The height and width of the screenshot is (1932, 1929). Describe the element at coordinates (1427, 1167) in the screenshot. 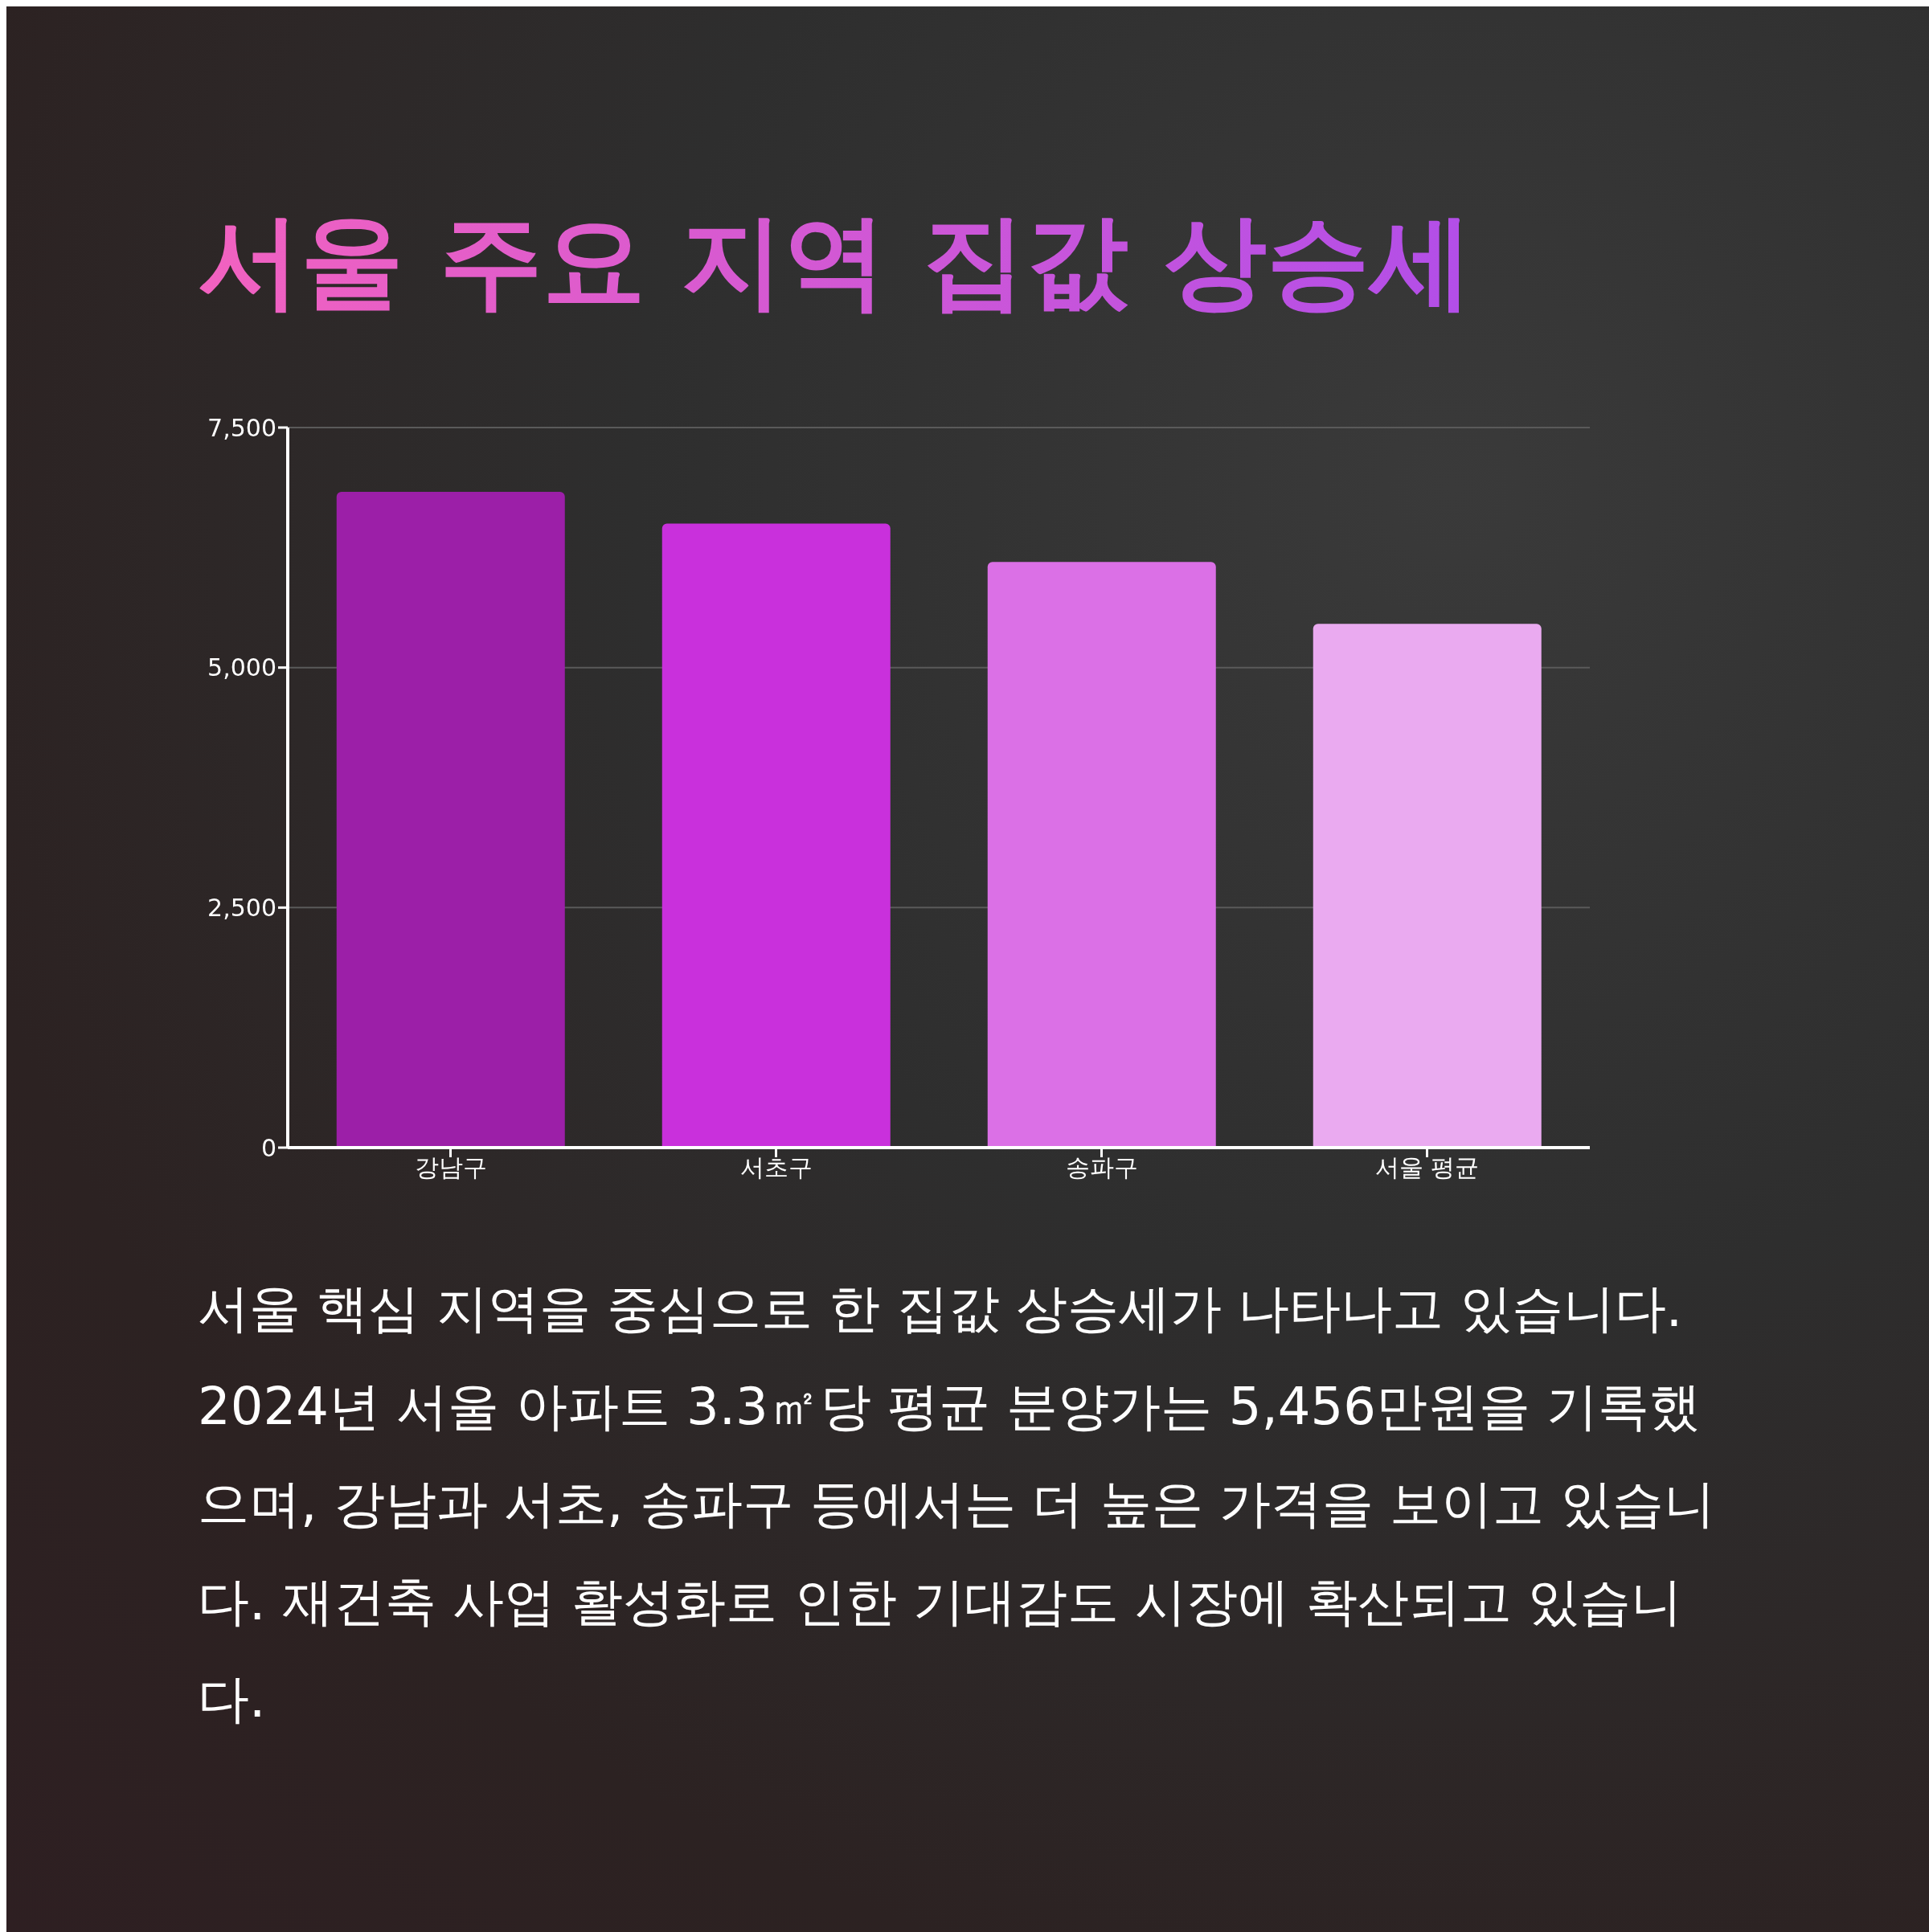

I see `x-tick-label: 서울 평균` at that location.